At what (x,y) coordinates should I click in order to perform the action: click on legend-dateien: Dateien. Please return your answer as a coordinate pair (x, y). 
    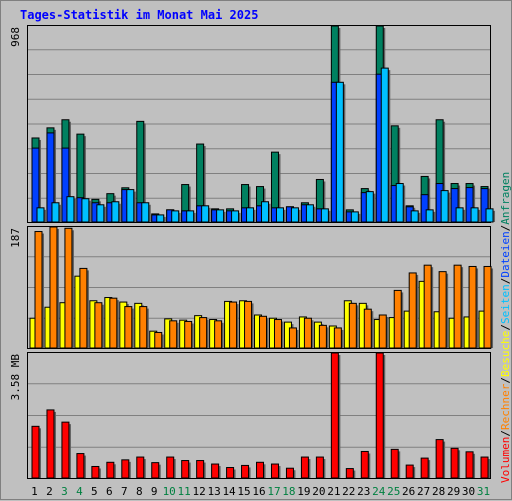
    Looking at the image, I should click on (505, 254).